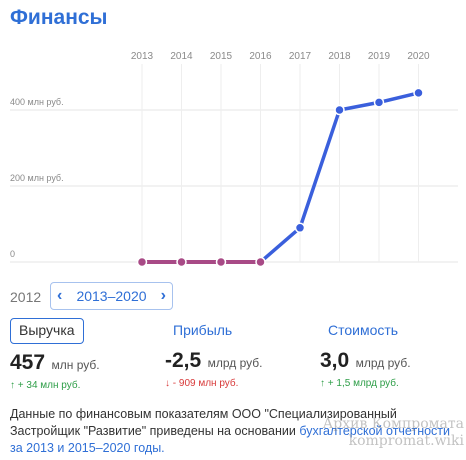 Image resolution: width=466 pixels, height=460 pixels. I want to click on y-tick-label: 0, so click(12, 254).